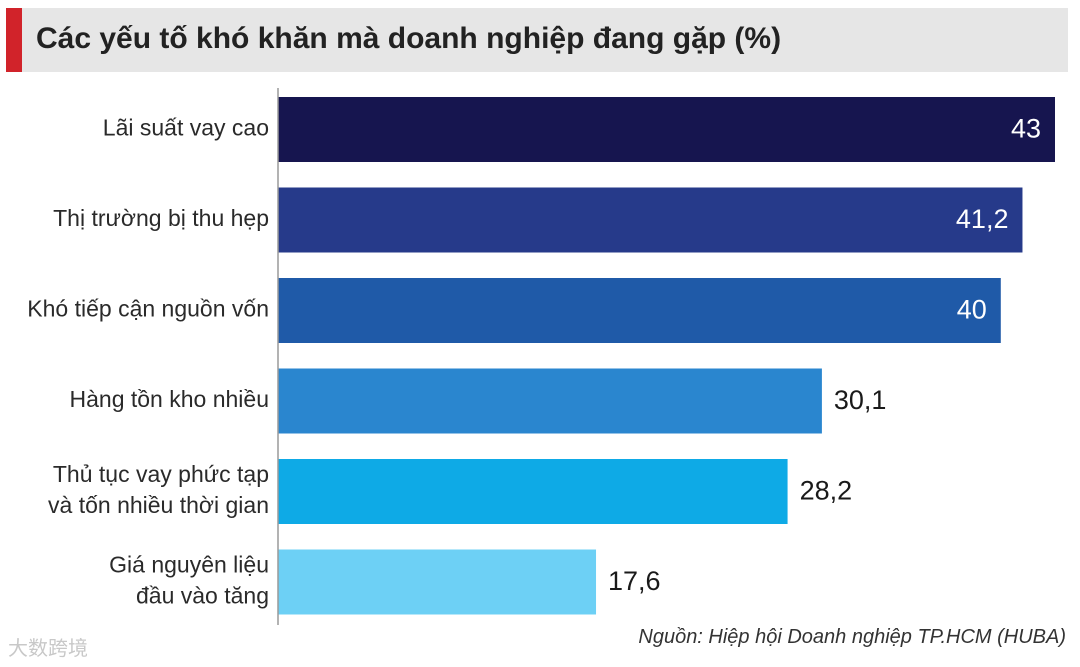 This screenshot has width=1080, height=667. Describe the element at coordinates (1026, 129) in the screenshot. I see `value-label: 43` at that location.